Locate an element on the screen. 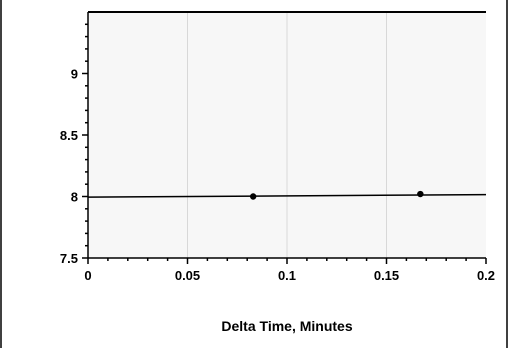  x-tick-label: 0 is located at coordinates (87, 275).